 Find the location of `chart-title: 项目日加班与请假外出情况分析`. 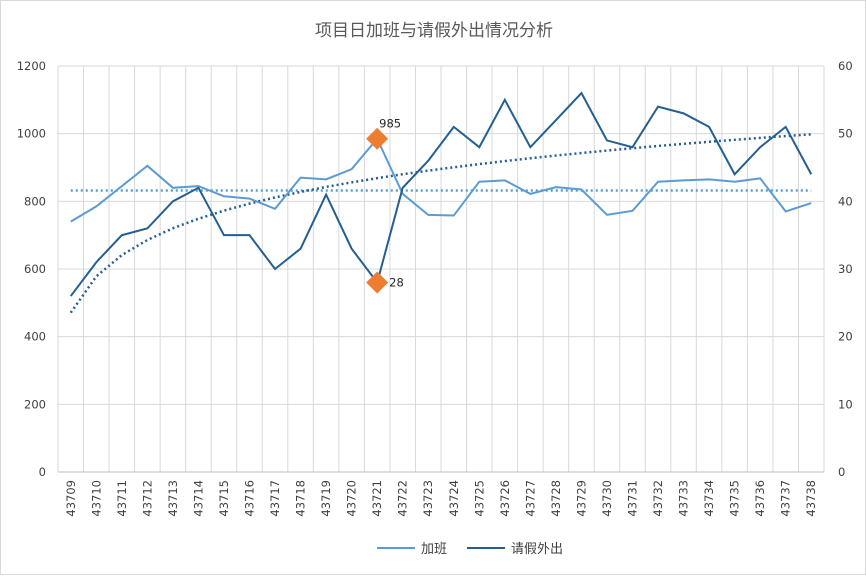

chart-title: 项目日加班与请假外出情况分析 is located at coordinates (434, 31).